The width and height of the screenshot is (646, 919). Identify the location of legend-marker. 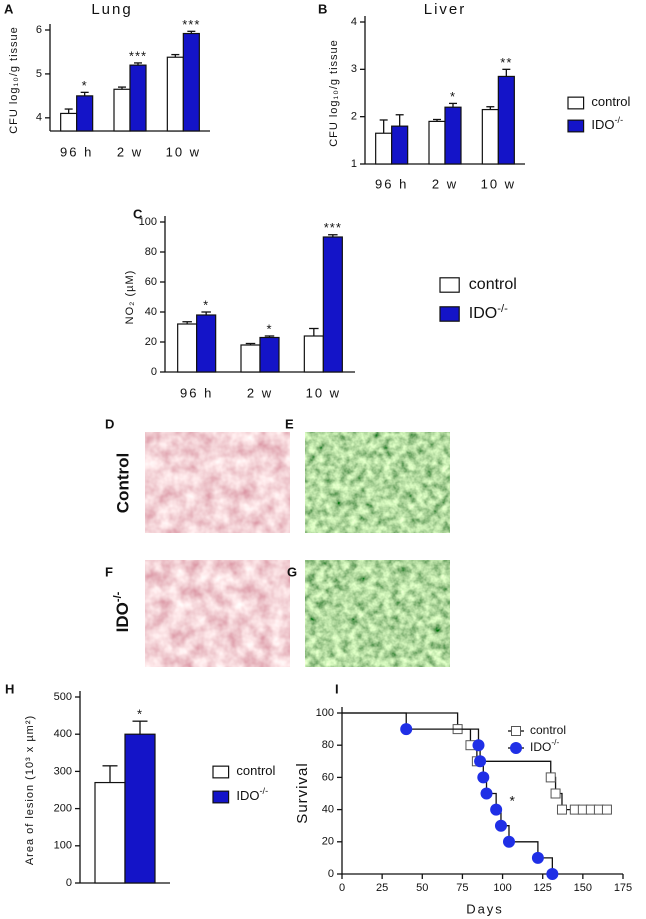
(516, 731).